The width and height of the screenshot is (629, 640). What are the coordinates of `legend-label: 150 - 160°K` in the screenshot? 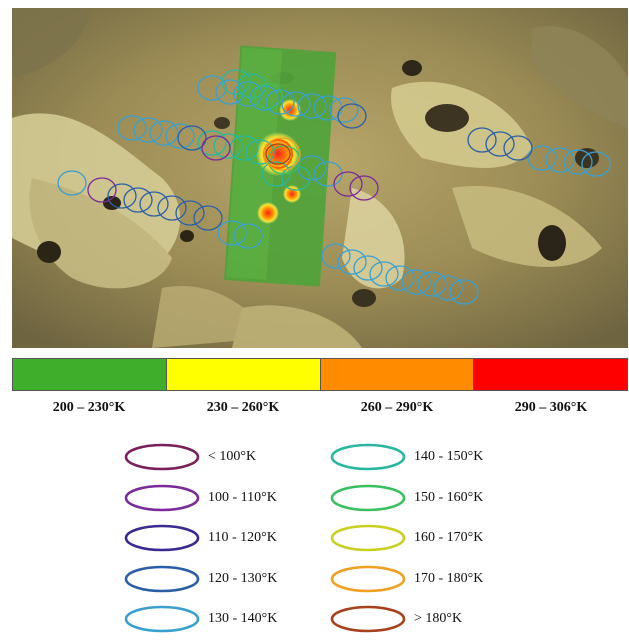 It's located at (449, 497).